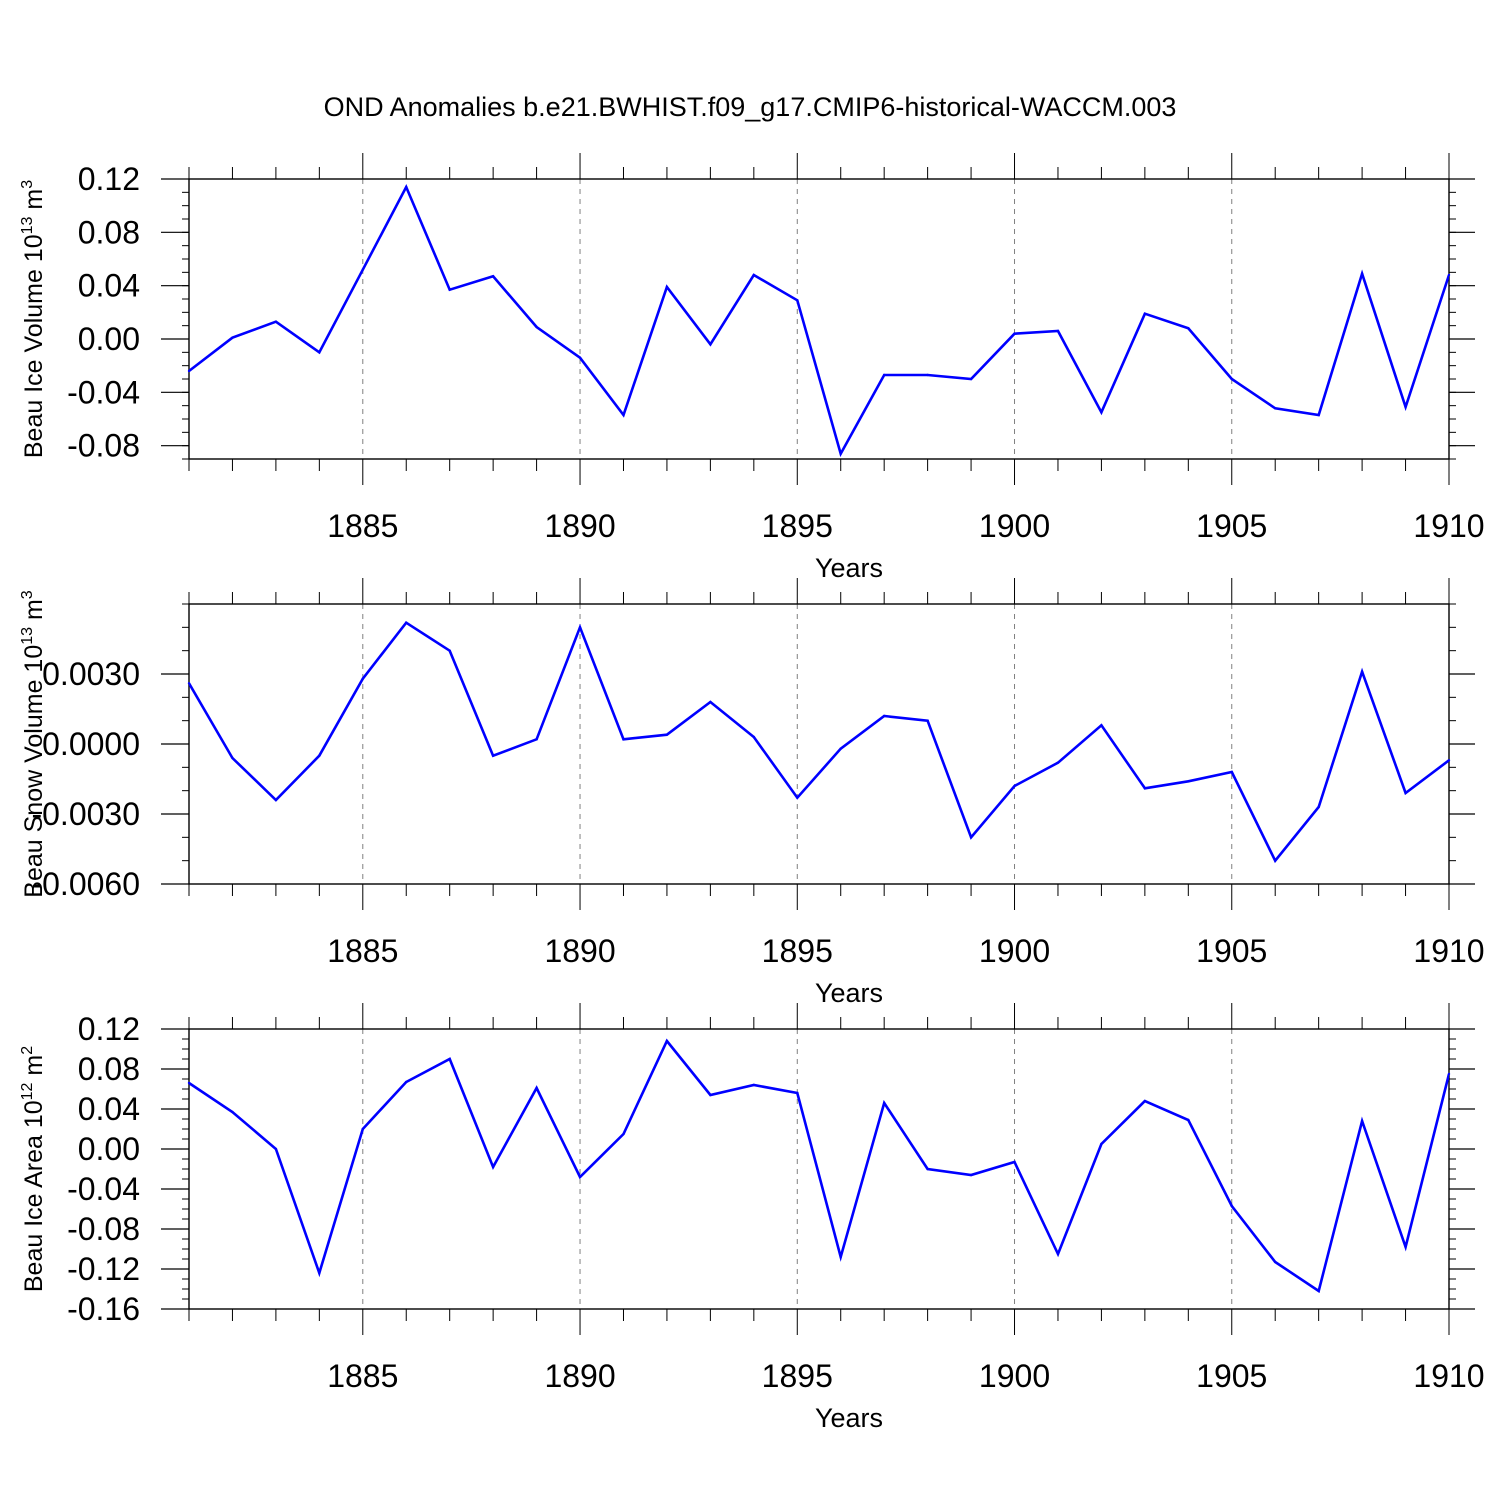 The height and width of the screenshot is (1505, 1500). I want to click on data-point-ice-area-1908, so click(1362, 1121).